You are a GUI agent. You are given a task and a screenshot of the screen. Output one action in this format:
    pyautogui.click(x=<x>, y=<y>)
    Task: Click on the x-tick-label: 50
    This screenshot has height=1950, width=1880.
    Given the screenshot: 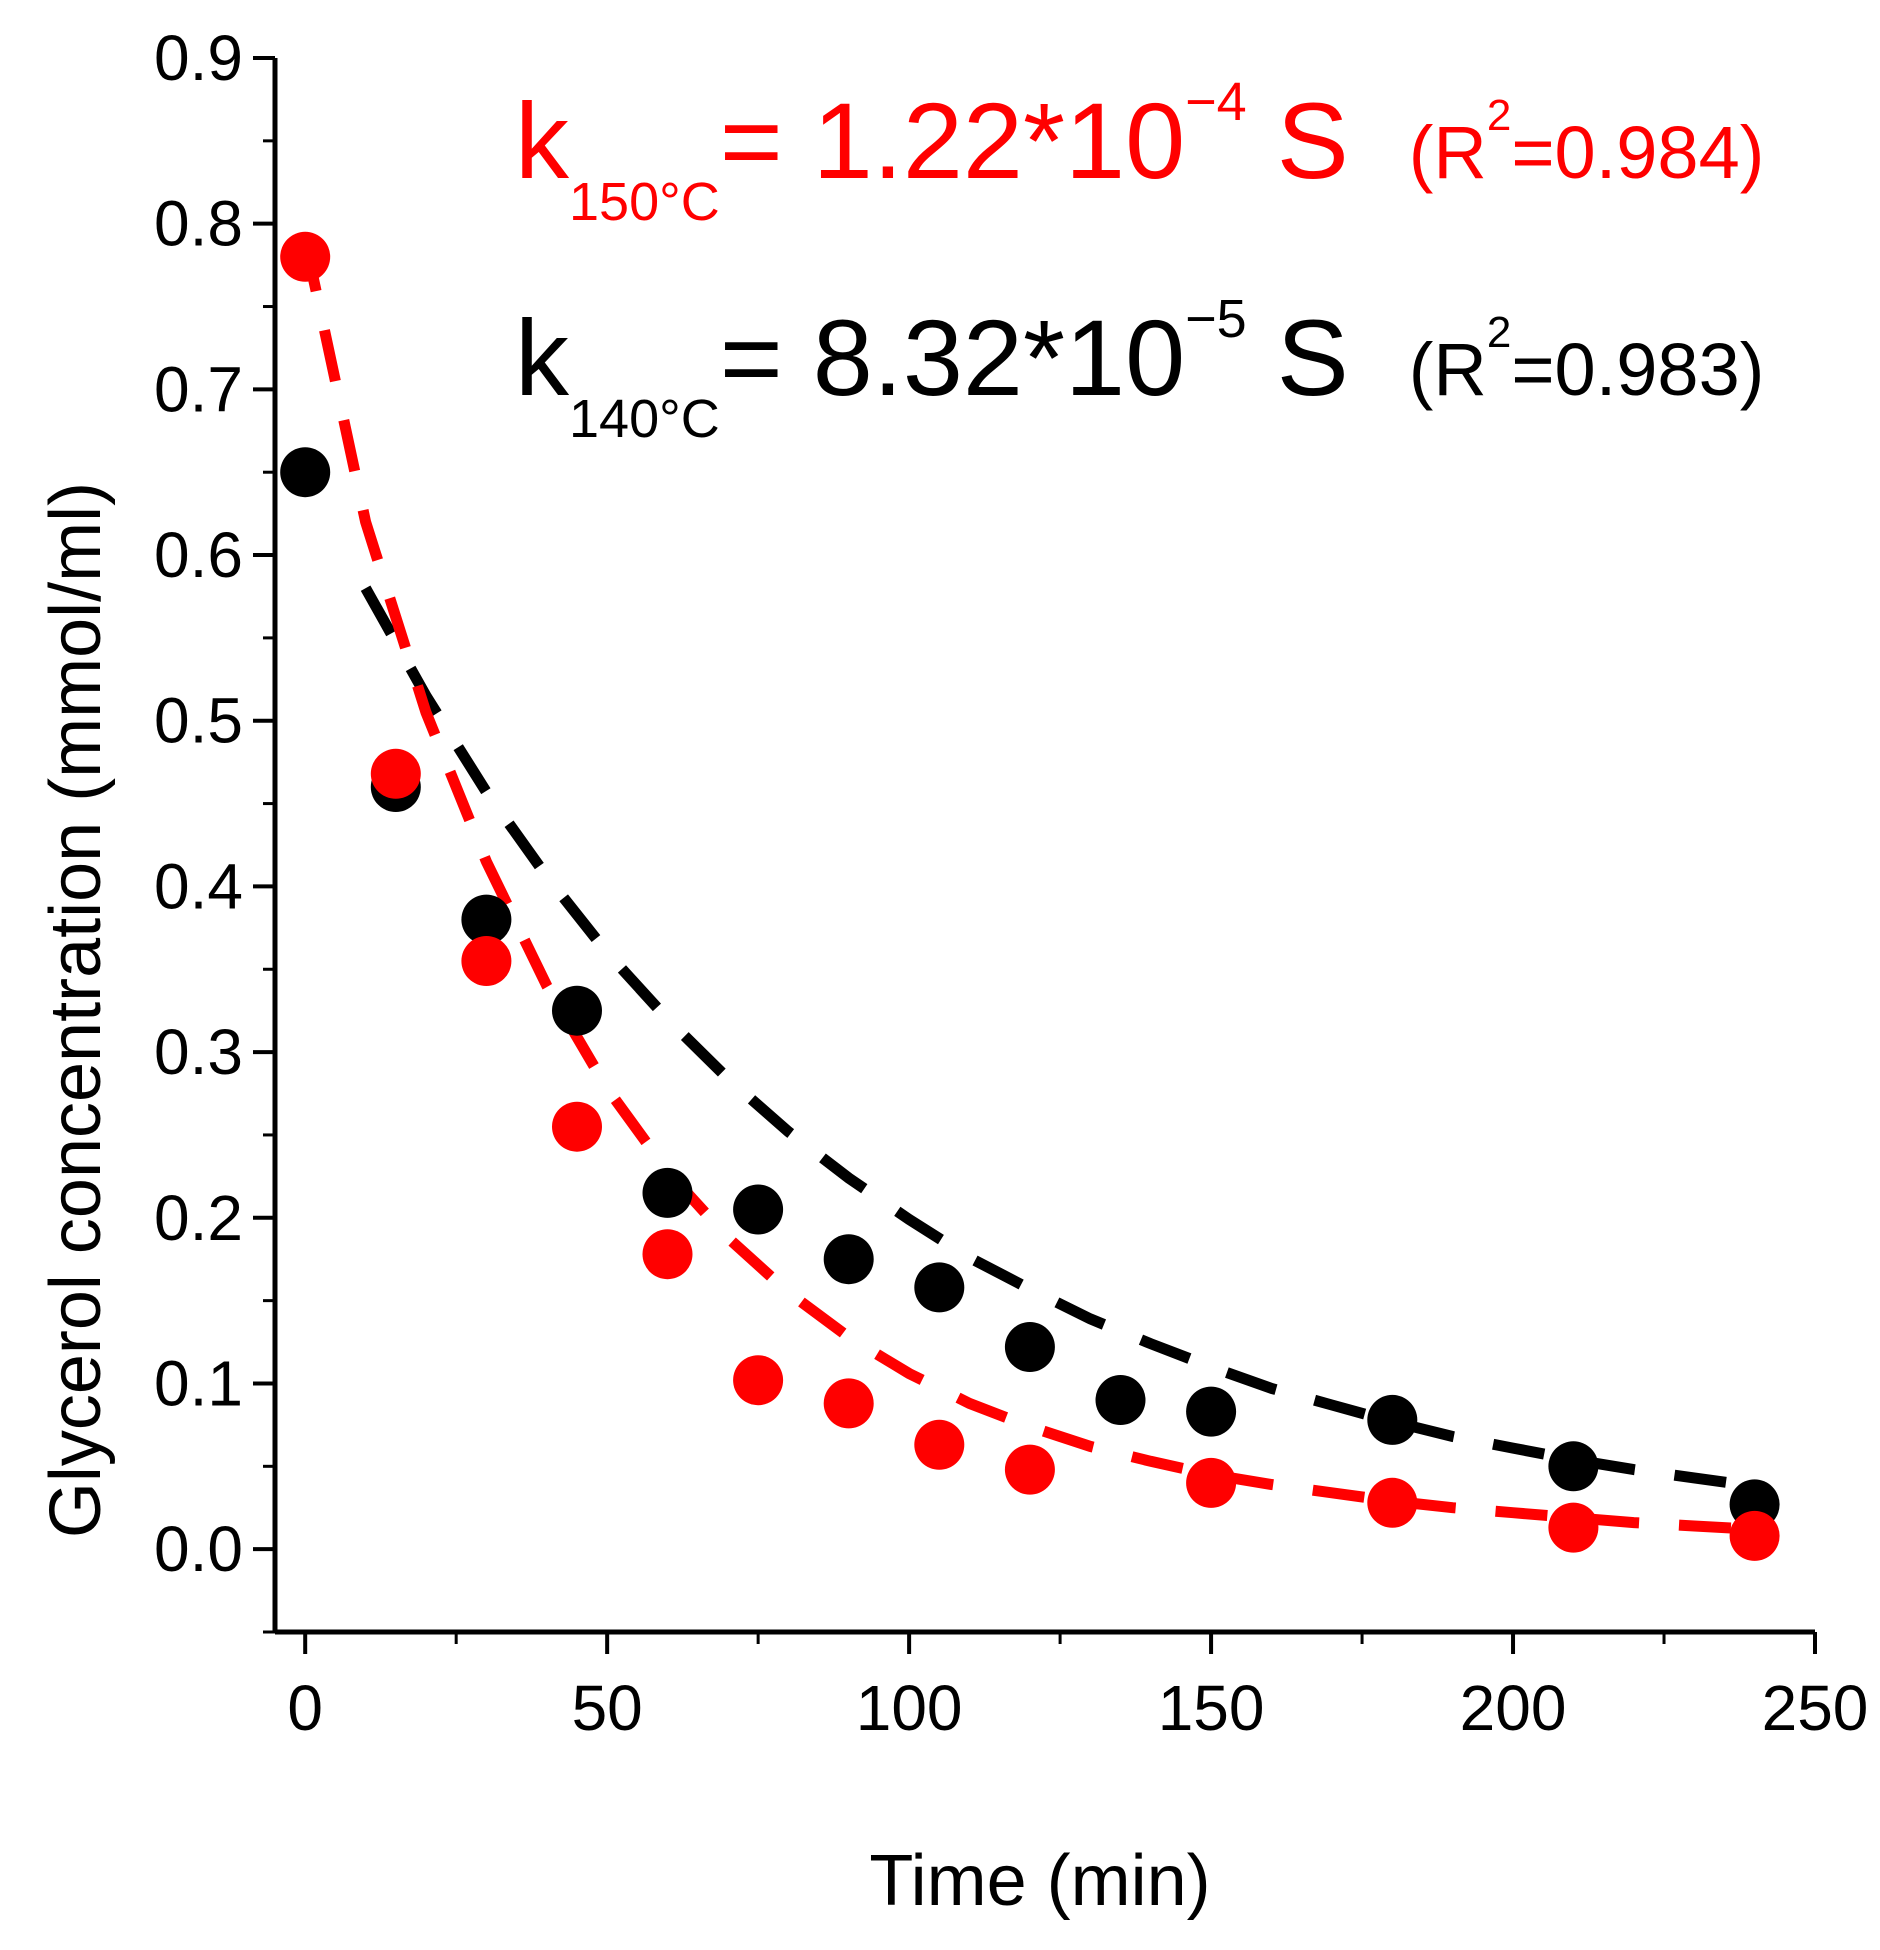 What is the action you would take?
    pyautogui.click(x=607, y=1708)
    